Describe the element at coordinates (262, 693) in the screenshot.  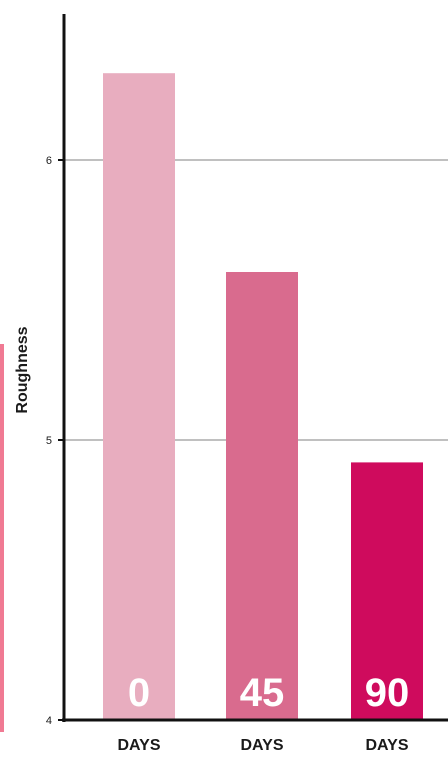
I see `bar-inner-label: 45` at that location.